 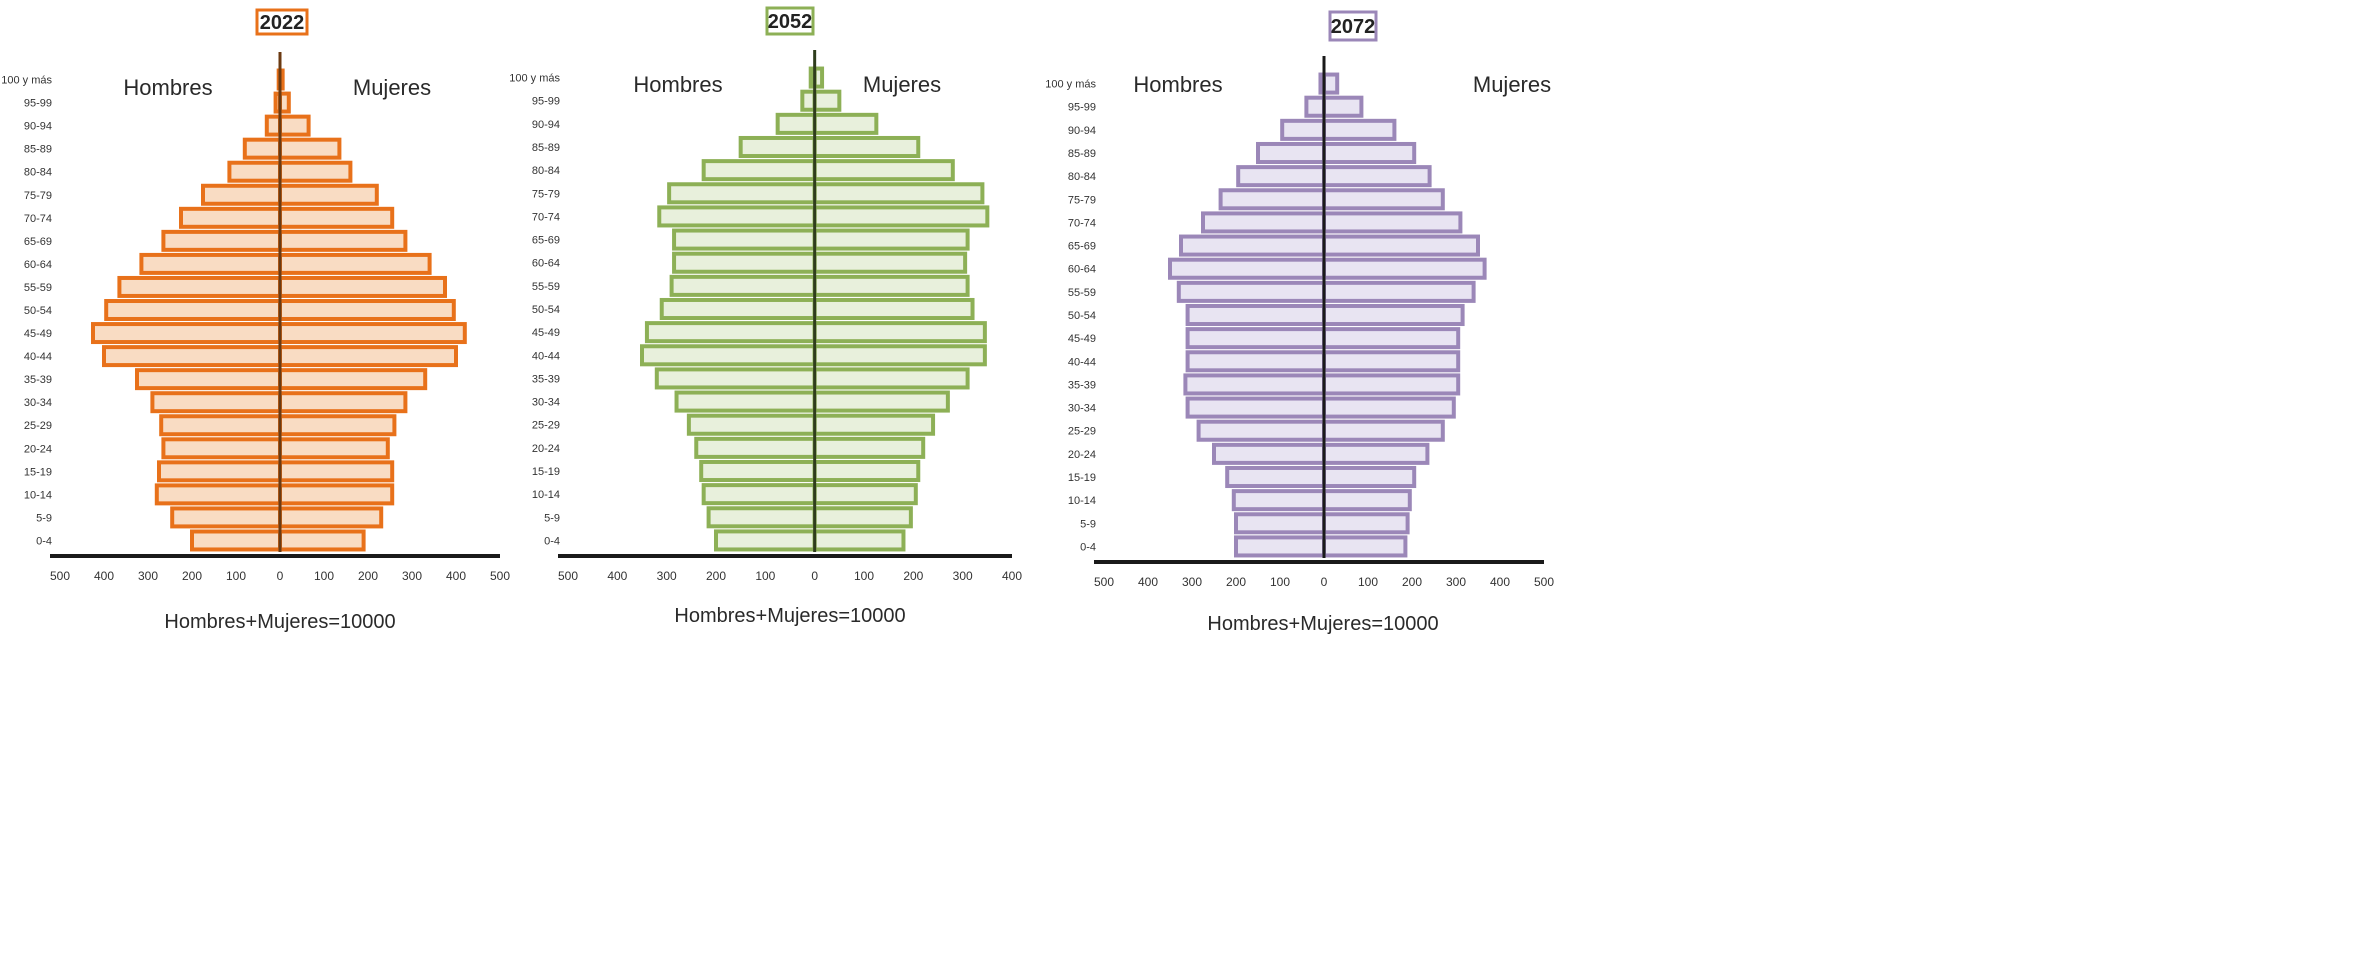 I want to click on age-tick-label: 65-69, so click(x=38, y=242).